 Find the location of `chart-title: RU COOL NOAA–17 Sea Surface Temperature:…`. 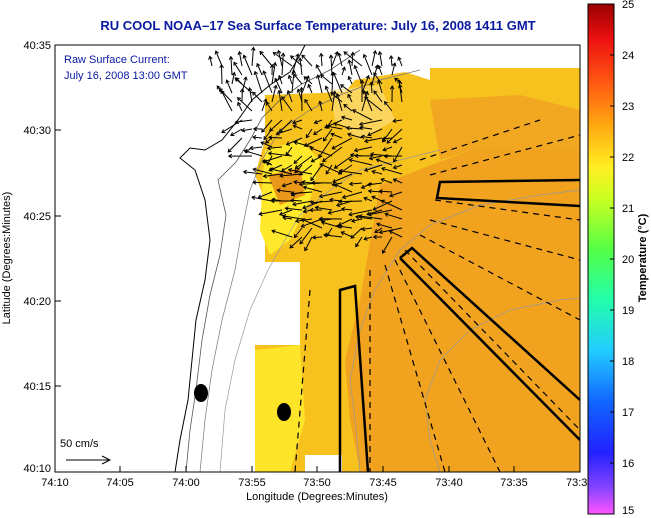

chart-title: RU COOL NOAA–17 Sea Surface Temperature:… is located at coordinates (317, 25).